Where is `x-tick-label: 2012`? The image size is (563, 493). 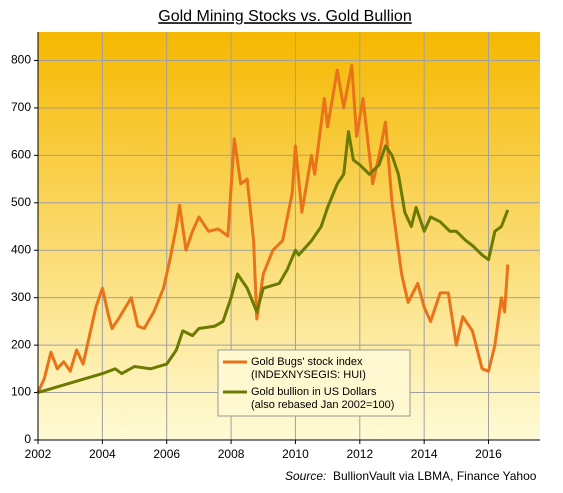 x-tick-label: 2012 is located at coordinates (359, 454).